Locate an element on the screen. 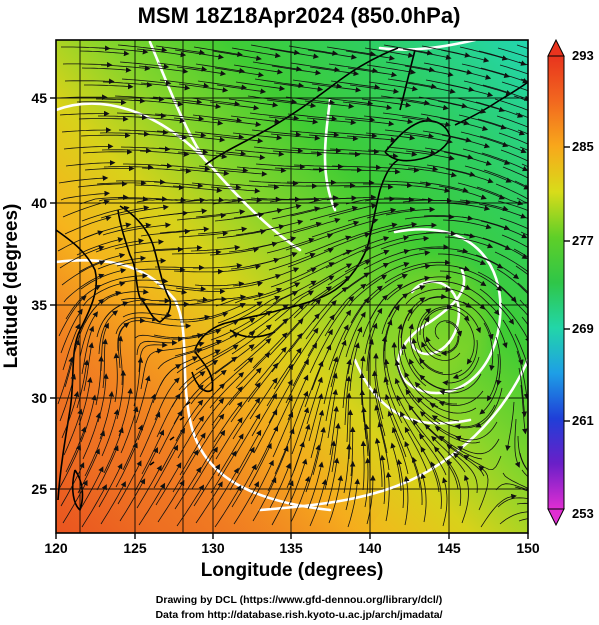 The width and height of the screenshot is (599, 625). x-tick-label: 125 is located at coordinates (135, 548).